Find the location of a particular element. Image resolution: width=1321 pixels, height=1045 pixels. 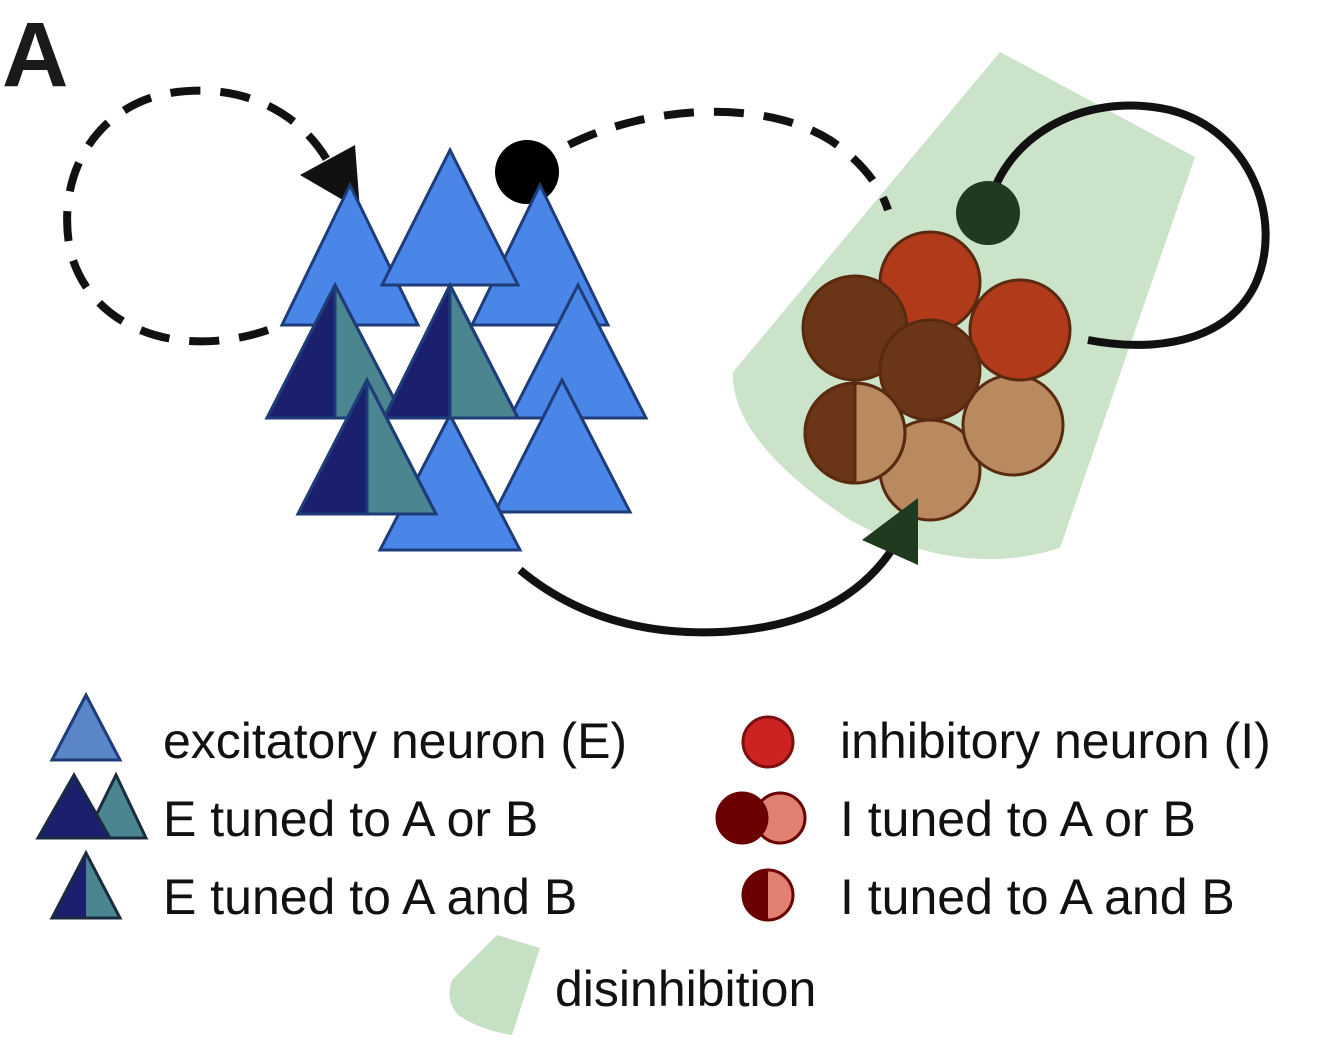

excitation-arrowhead is located at coordinates (890, 531).